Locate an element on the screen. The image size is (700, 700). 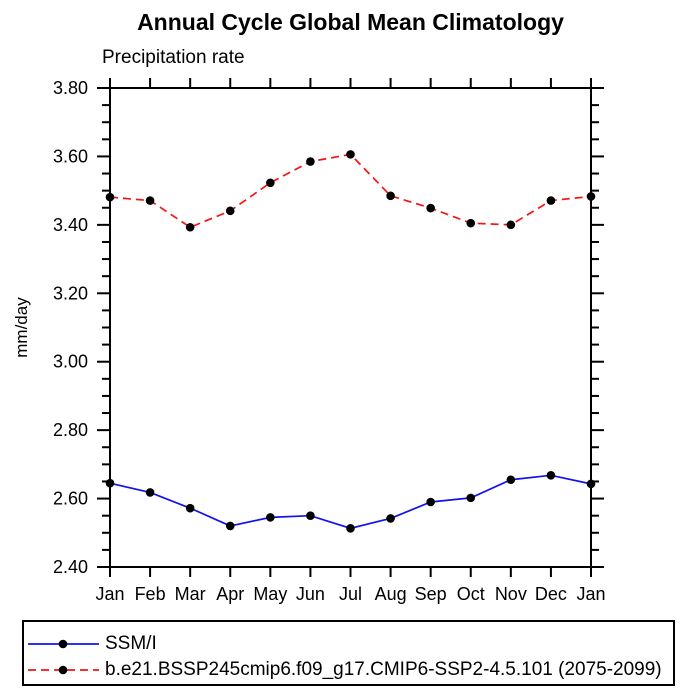
y-tick-label: 3.20 is located at coordinates (70, 293).